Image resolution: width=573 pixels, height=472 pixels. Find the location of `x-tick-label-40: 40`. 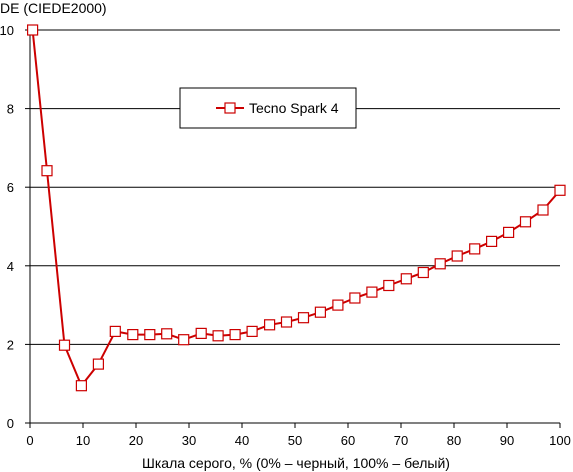

x-tick-label-40: 40 is located at coordinates (242, 440).